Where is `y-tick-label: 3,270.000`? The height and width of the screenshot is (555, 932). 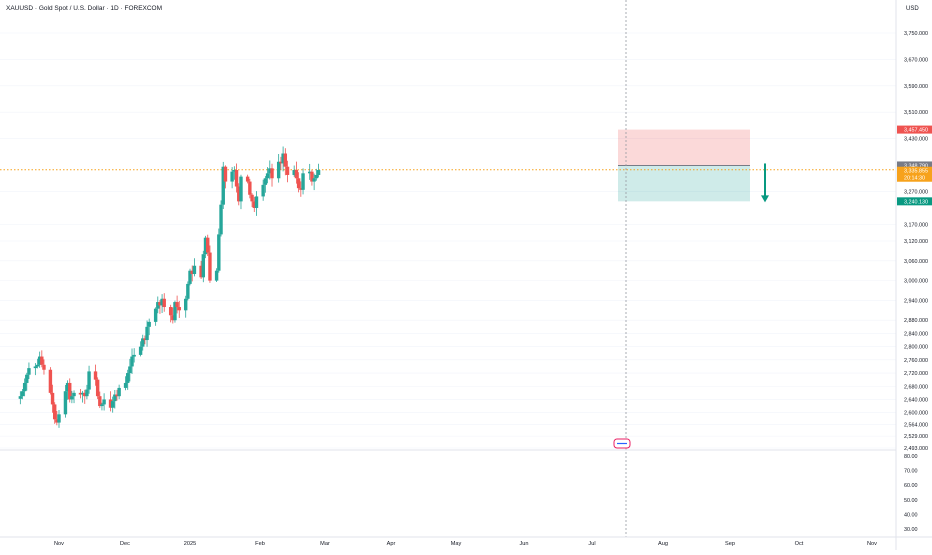 y-tick-label: 3,270.000 is located at coordinates (916, 192).